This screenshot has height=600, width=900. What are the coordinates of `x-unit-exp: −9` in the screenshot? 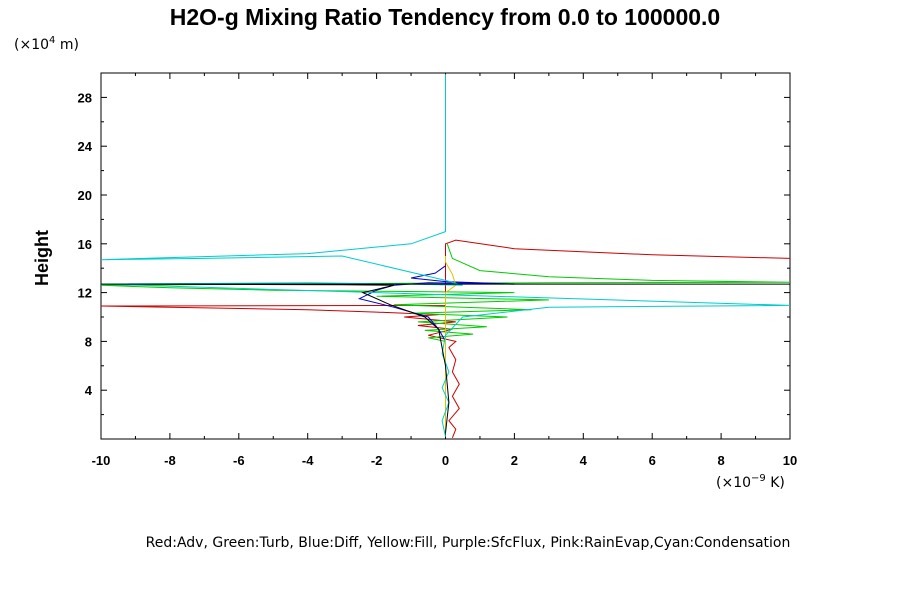 It's located at (758, 478).